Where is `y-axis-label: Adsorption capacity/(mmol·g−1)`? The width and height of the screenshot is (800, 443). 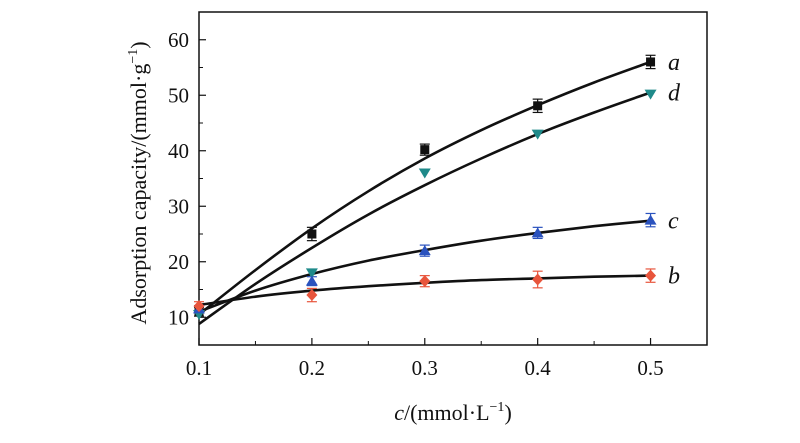 y-axis-label: Adsorption capacity/(mmol·g−1) is located at coordinates (138, 182).